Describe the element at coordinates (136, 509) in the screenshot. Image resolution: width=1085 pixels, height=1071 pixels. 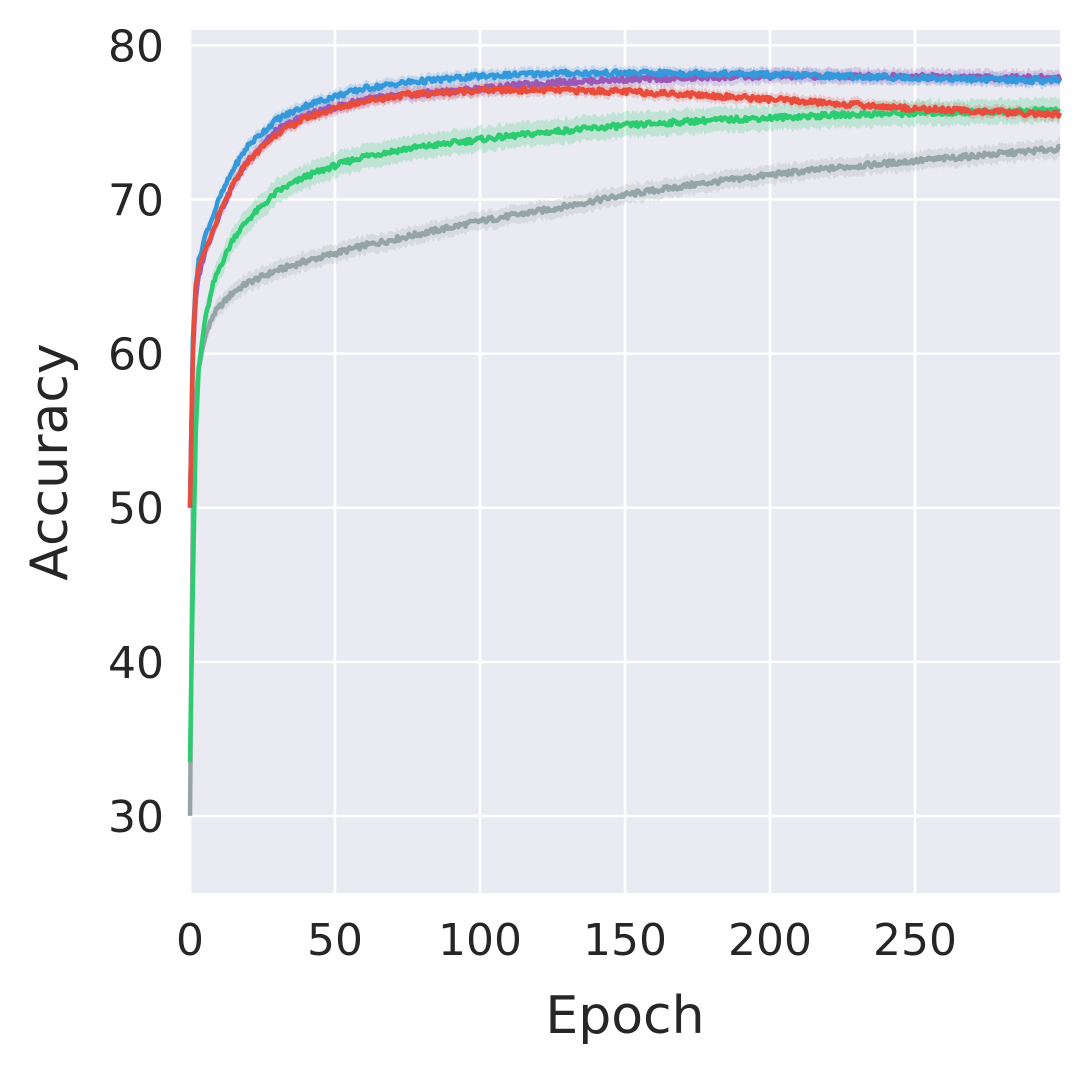
I see `y-tick-label: 50` at that location.